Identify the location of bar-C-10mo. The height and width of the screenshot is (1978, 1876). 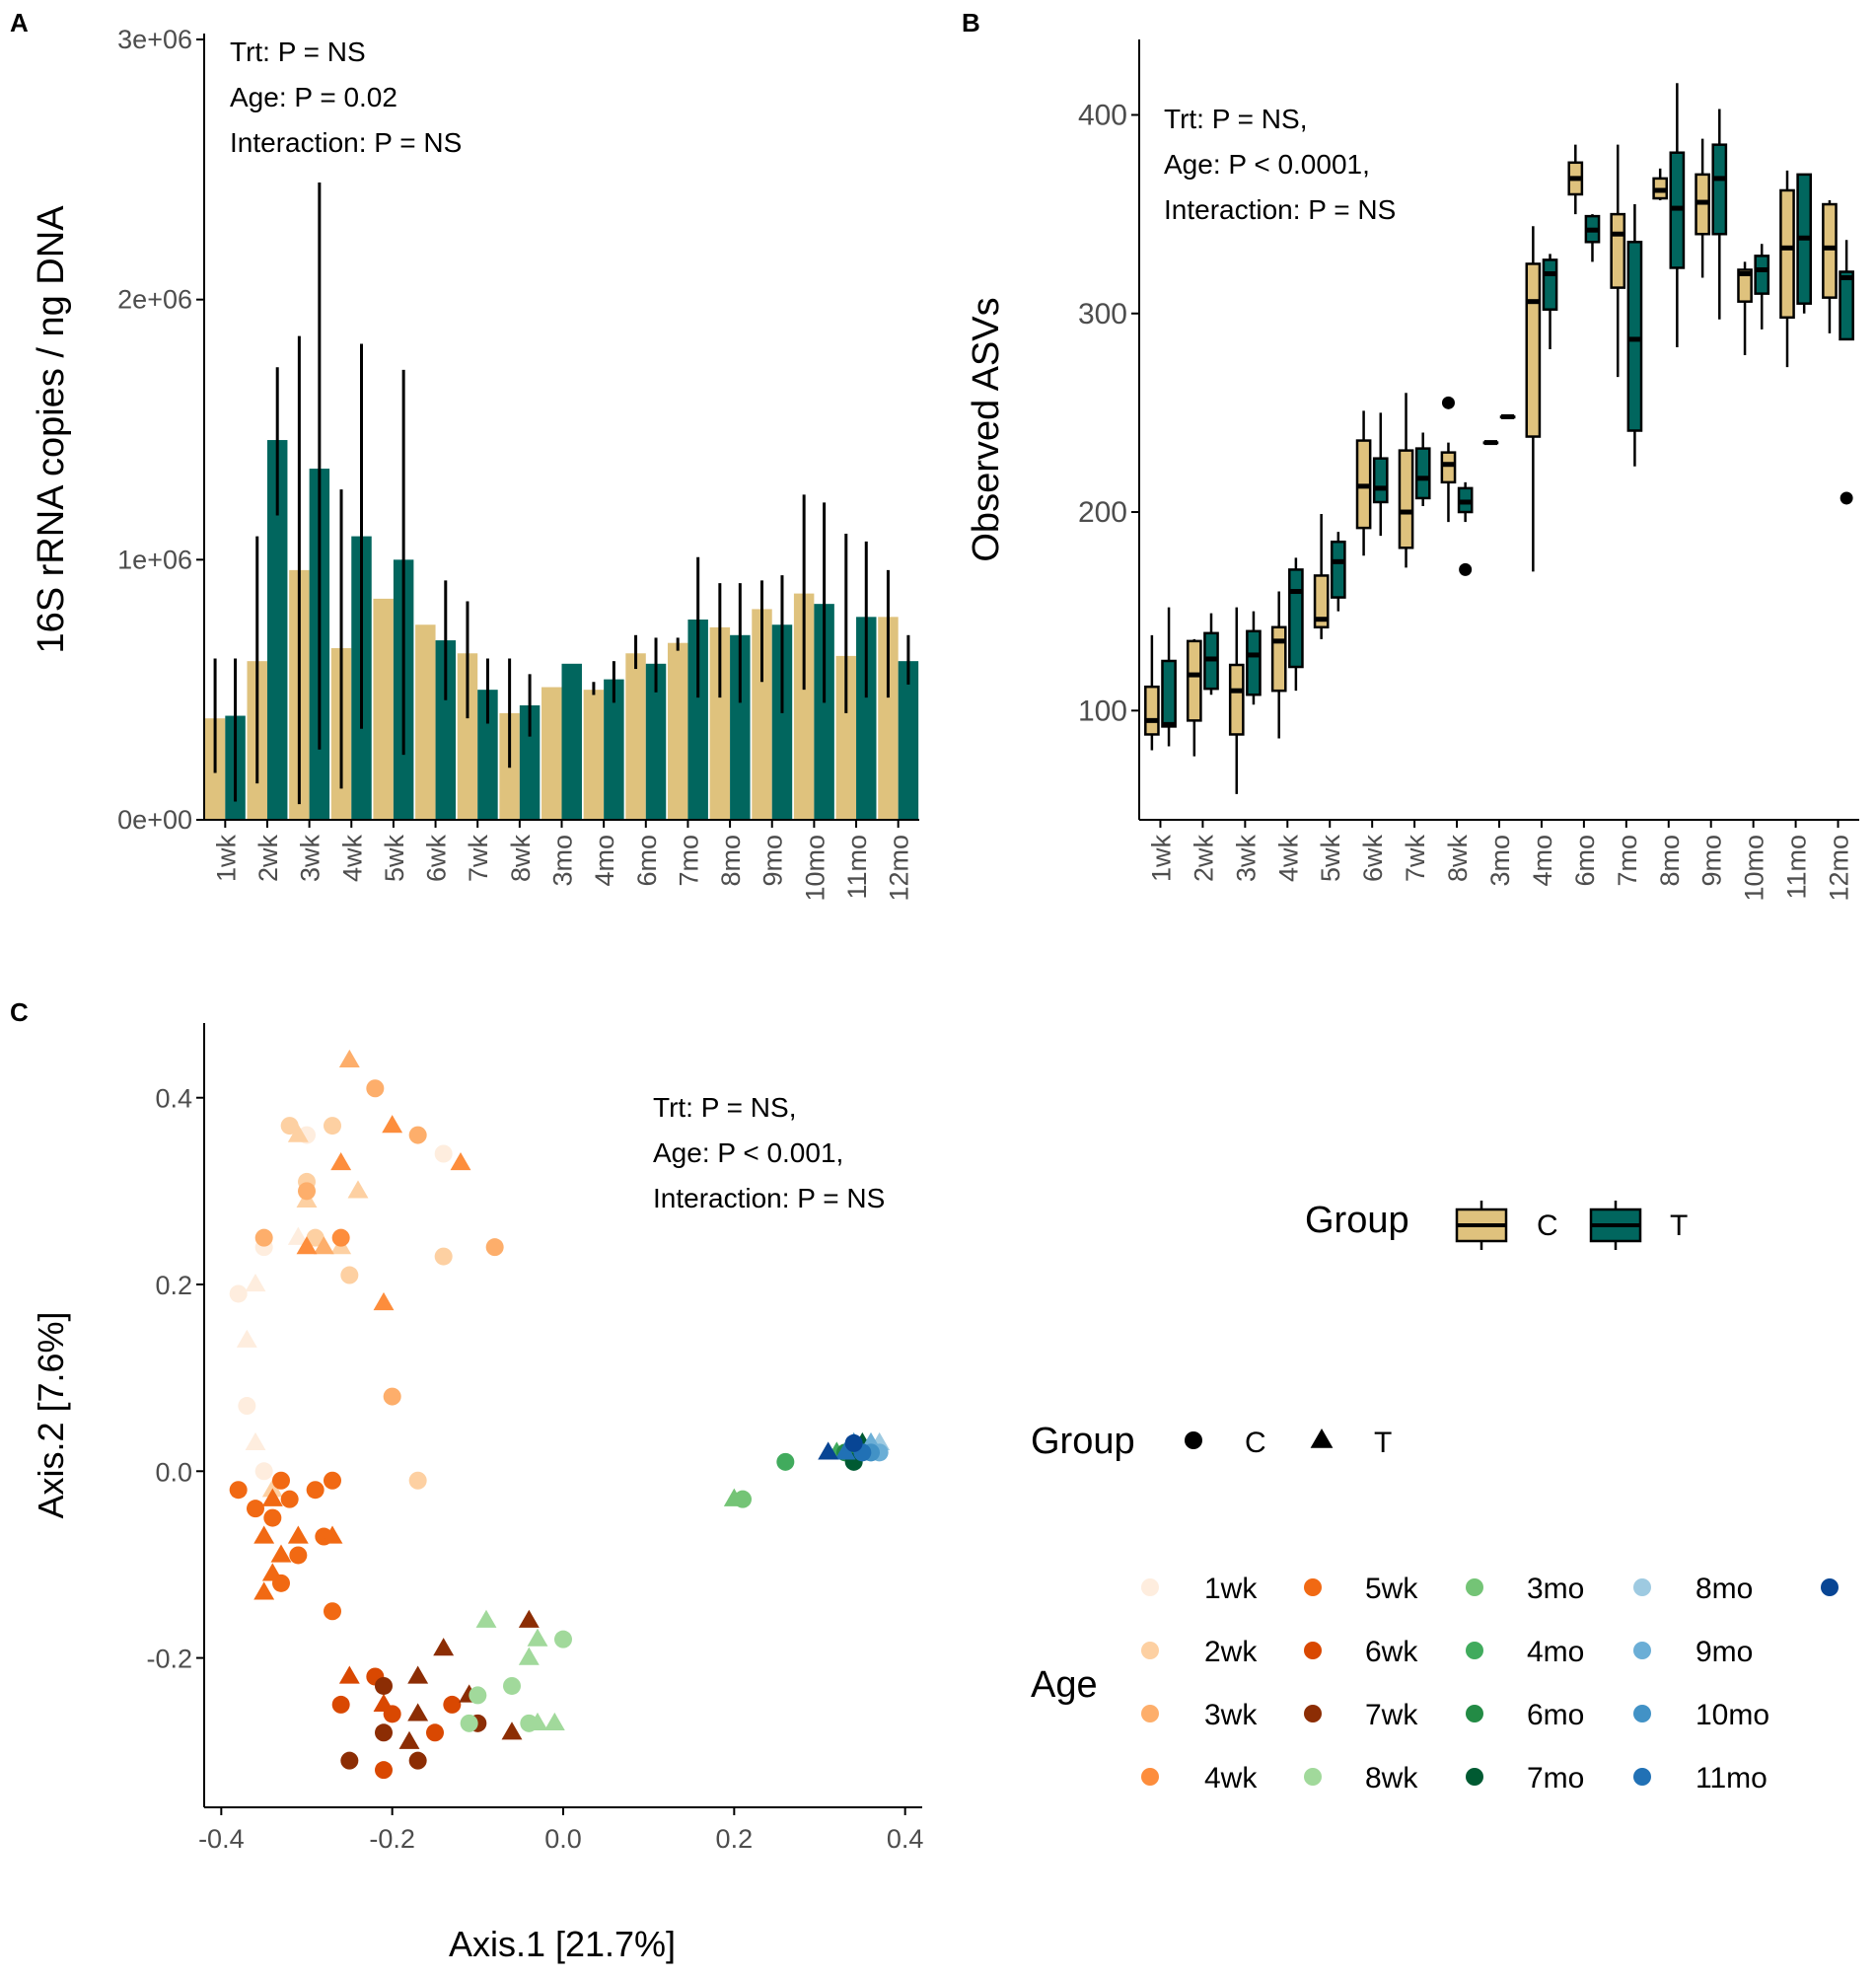
(804, 706).